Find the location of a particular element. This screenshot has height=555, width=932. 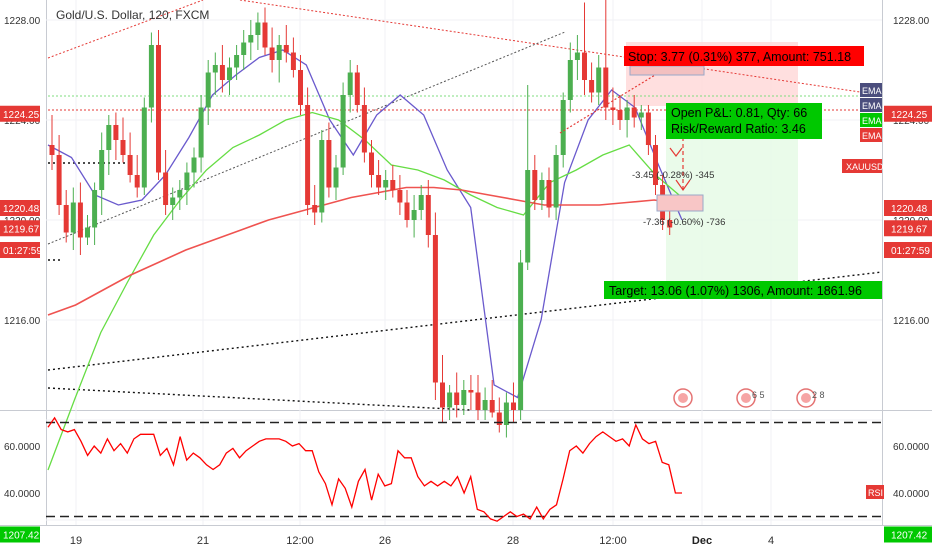

price-badge-right-text: 1207.42 is located at coordinates (909, 536).